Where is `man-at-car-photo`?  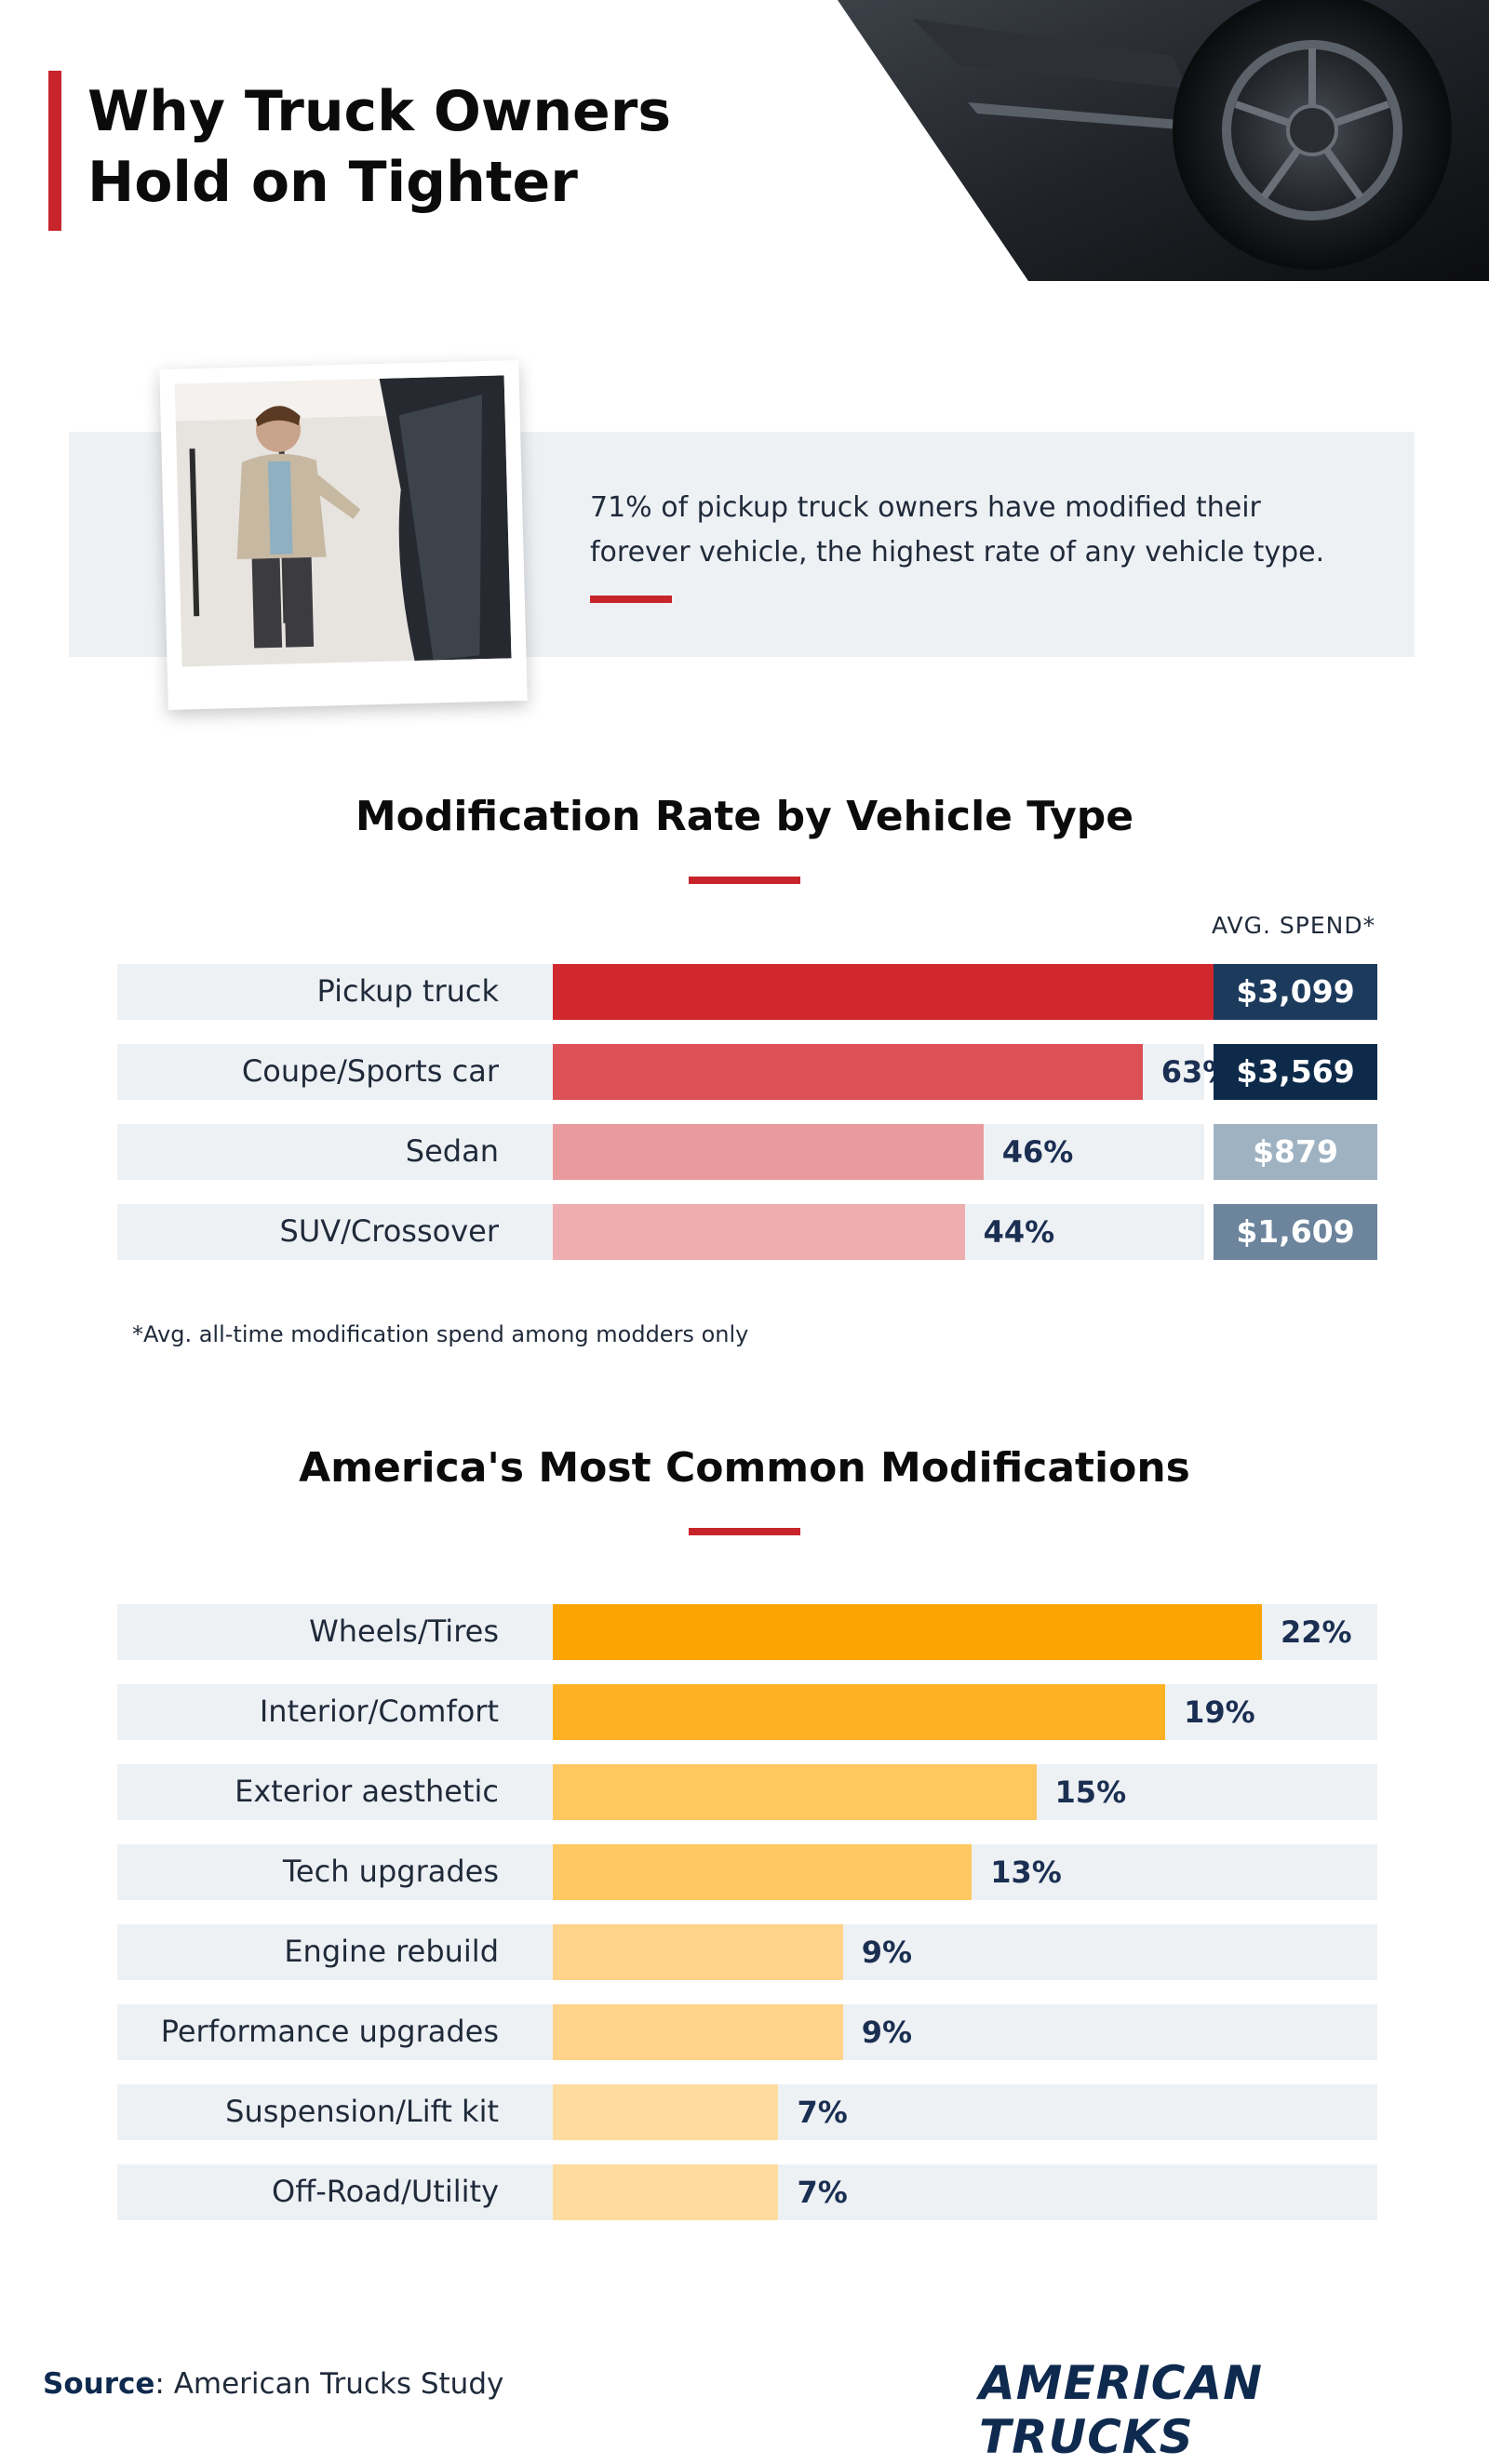 man-at-car-photo is located at coordinates (343, 521).